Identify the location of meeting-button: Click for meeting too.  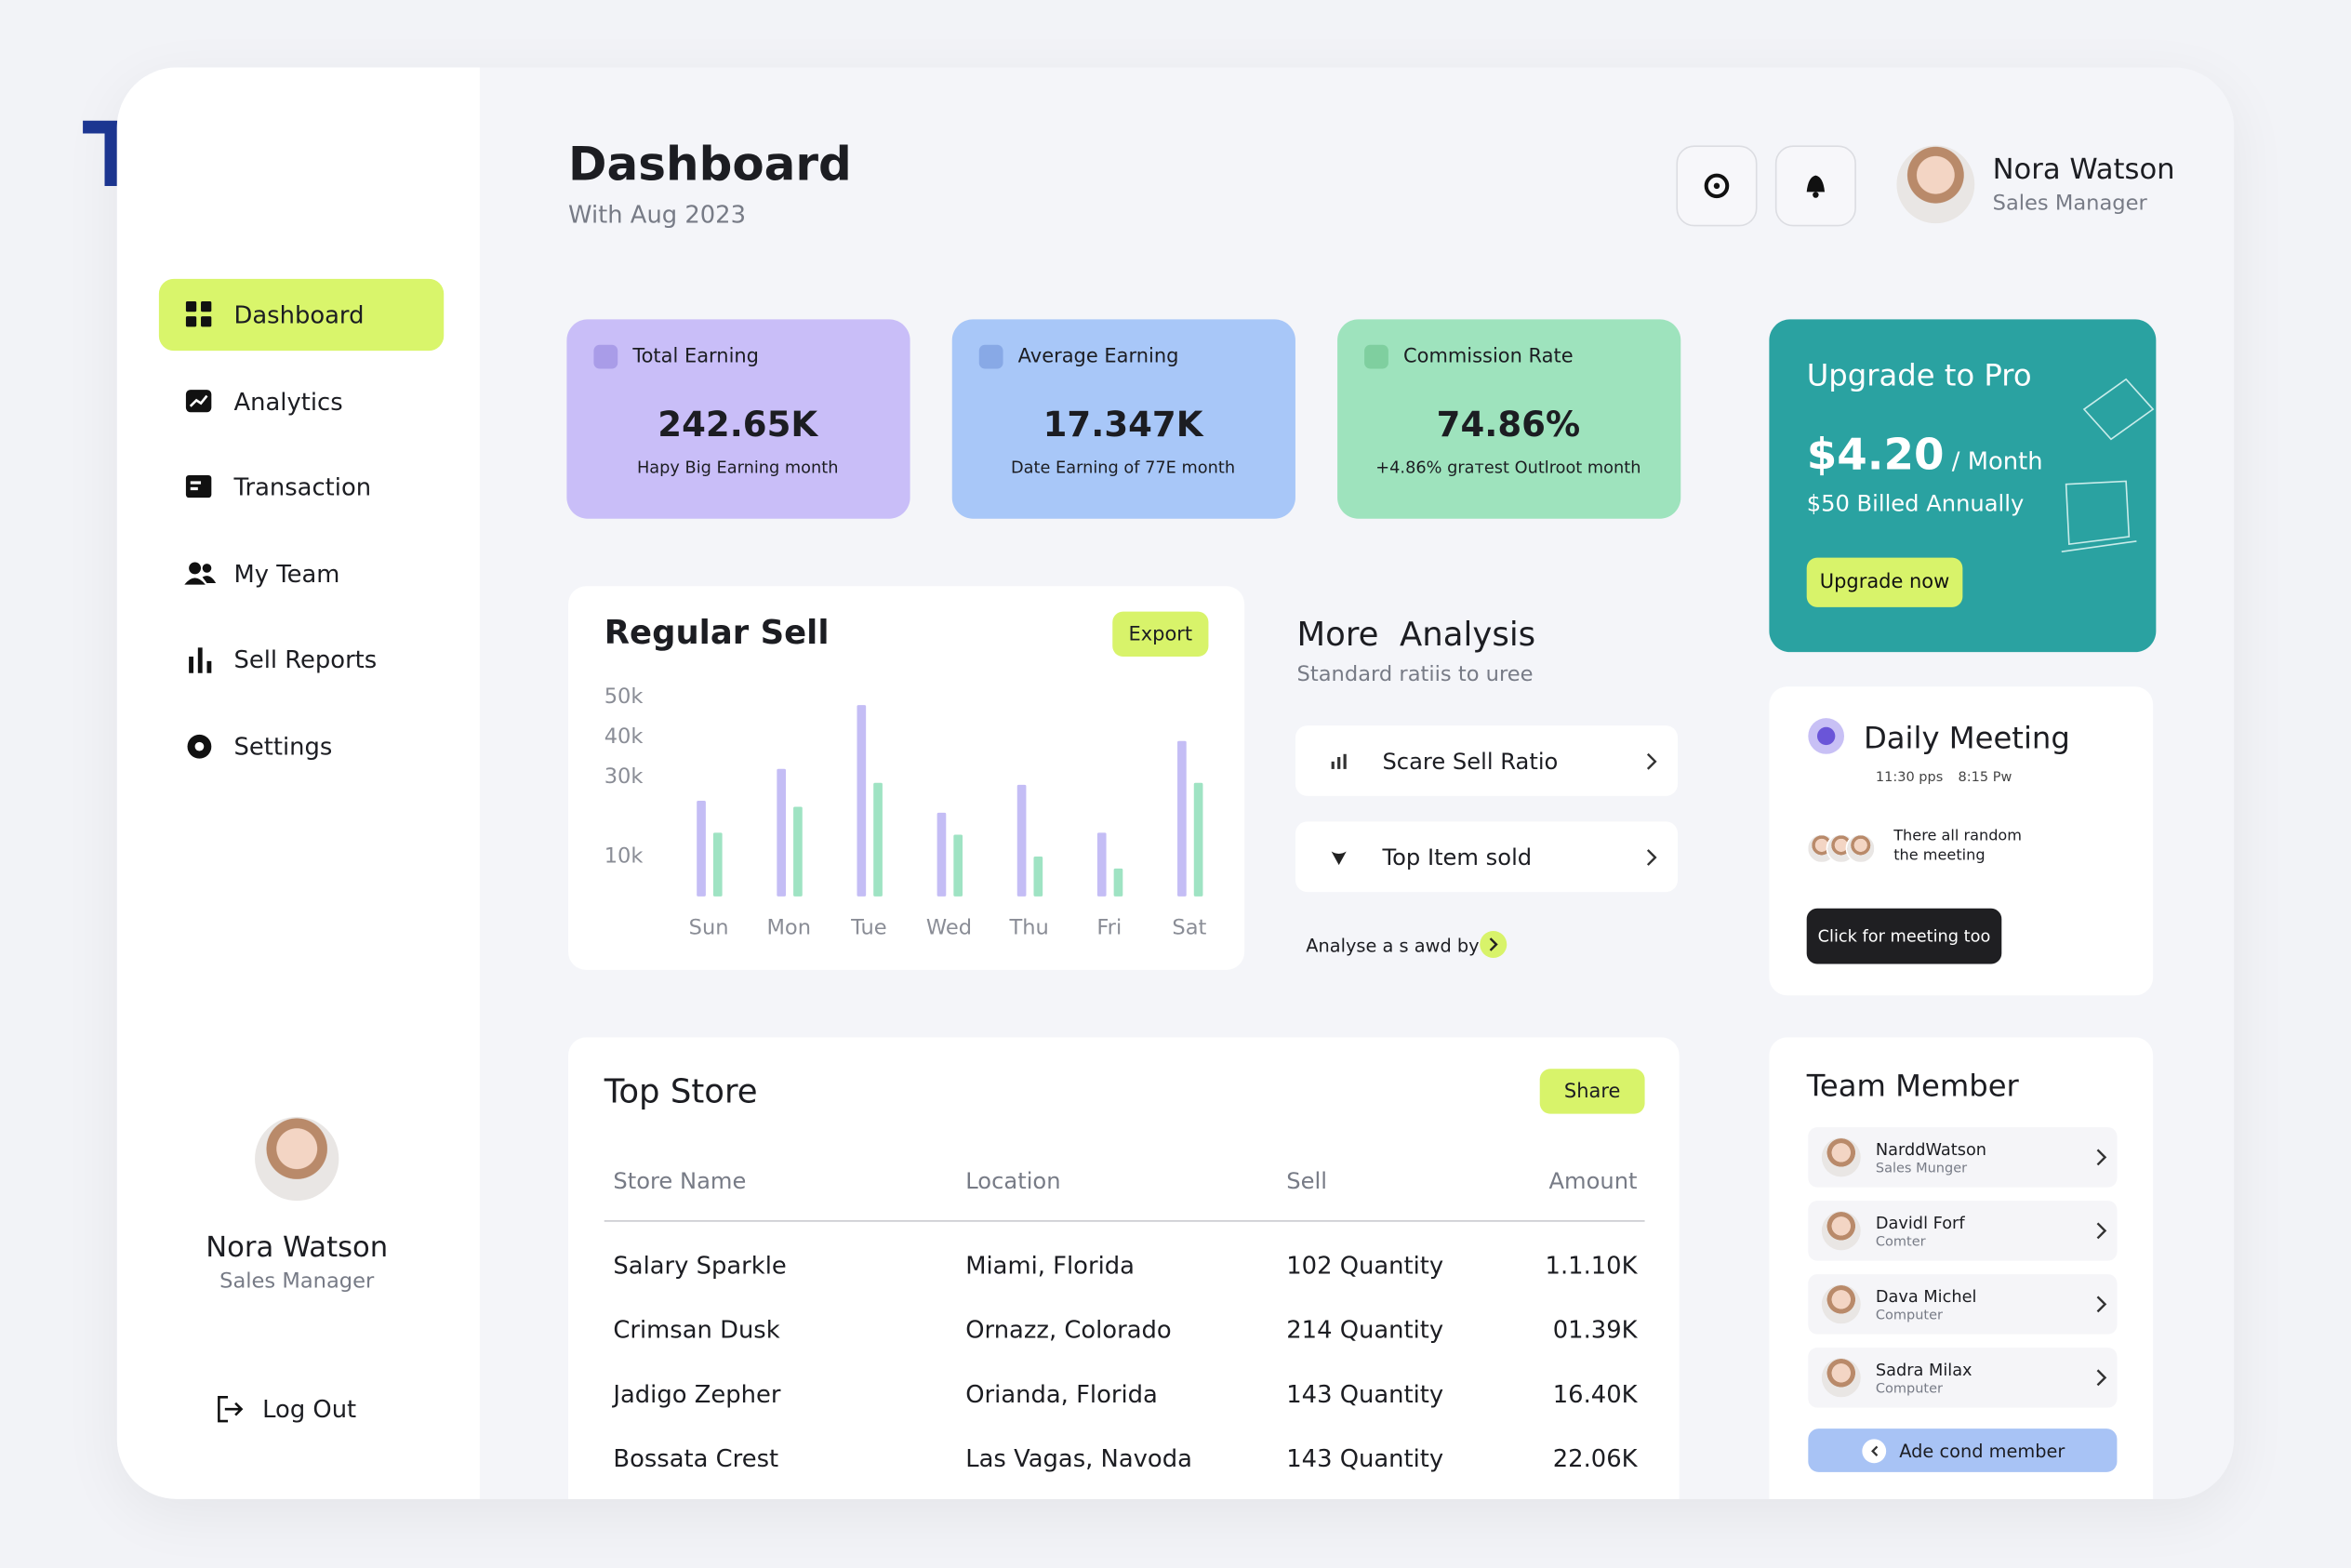
(1904, 936).